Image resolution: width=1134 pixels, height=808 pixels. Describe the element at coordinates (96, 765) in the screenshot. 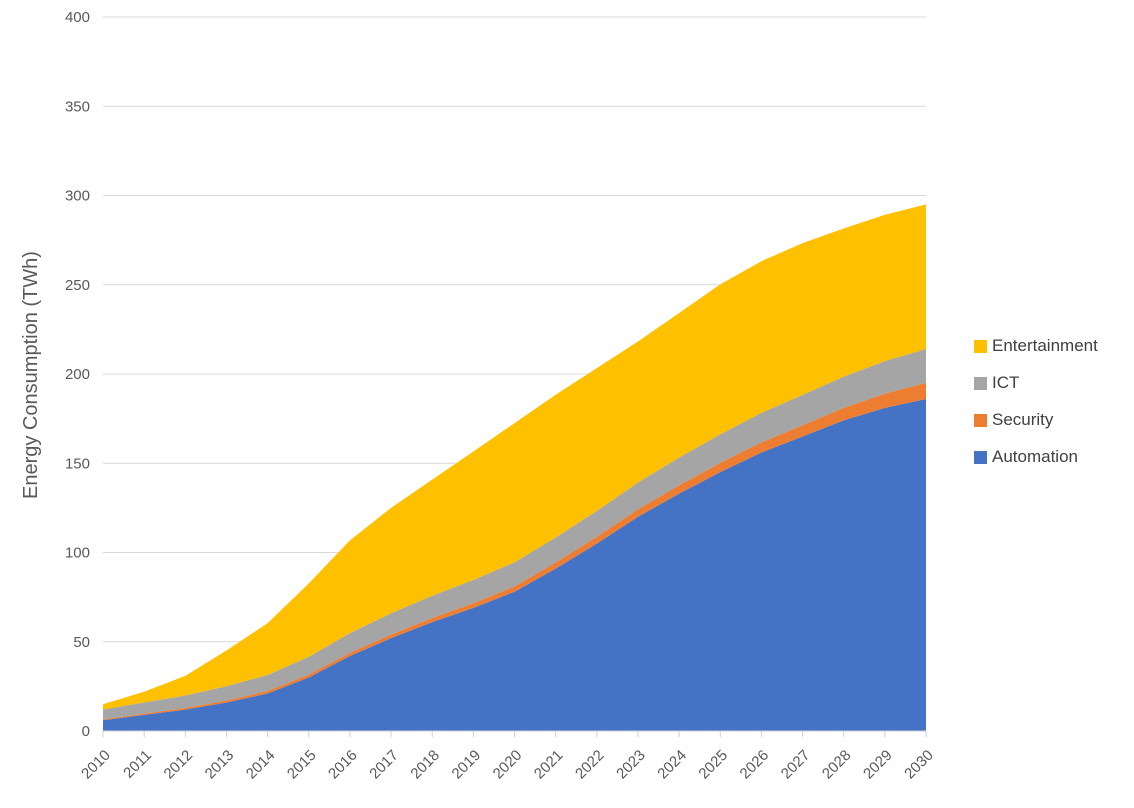

I see `x-tick-label: 2010` at that location.